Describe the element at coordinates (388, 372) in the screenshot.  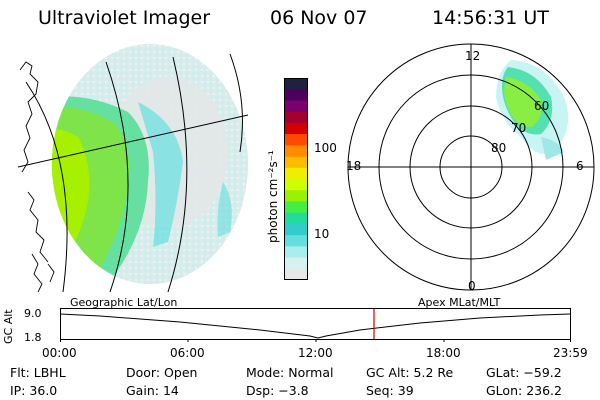
I see `info-gc-alt-label: GC Alt:` at that location.